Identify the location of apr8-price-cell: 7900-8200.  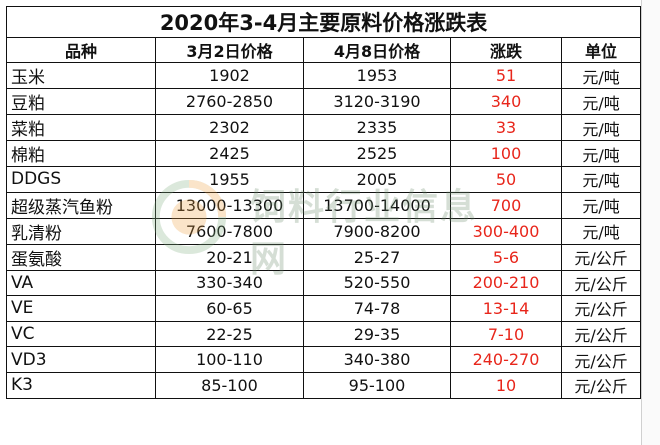
(377, 231).